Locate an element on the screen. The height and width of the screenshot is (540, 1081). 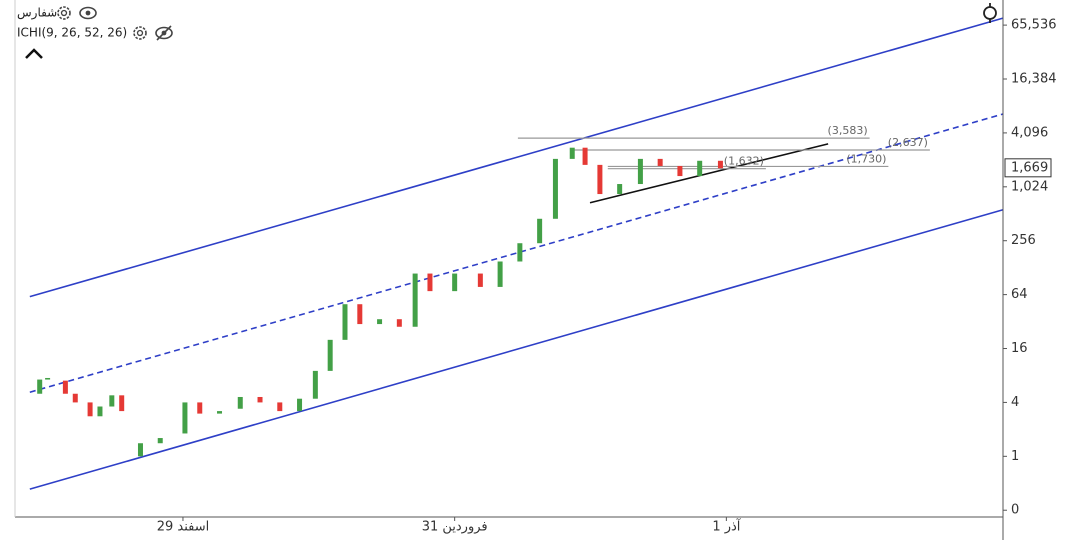
trend-line is located at coordinates (709, 173).